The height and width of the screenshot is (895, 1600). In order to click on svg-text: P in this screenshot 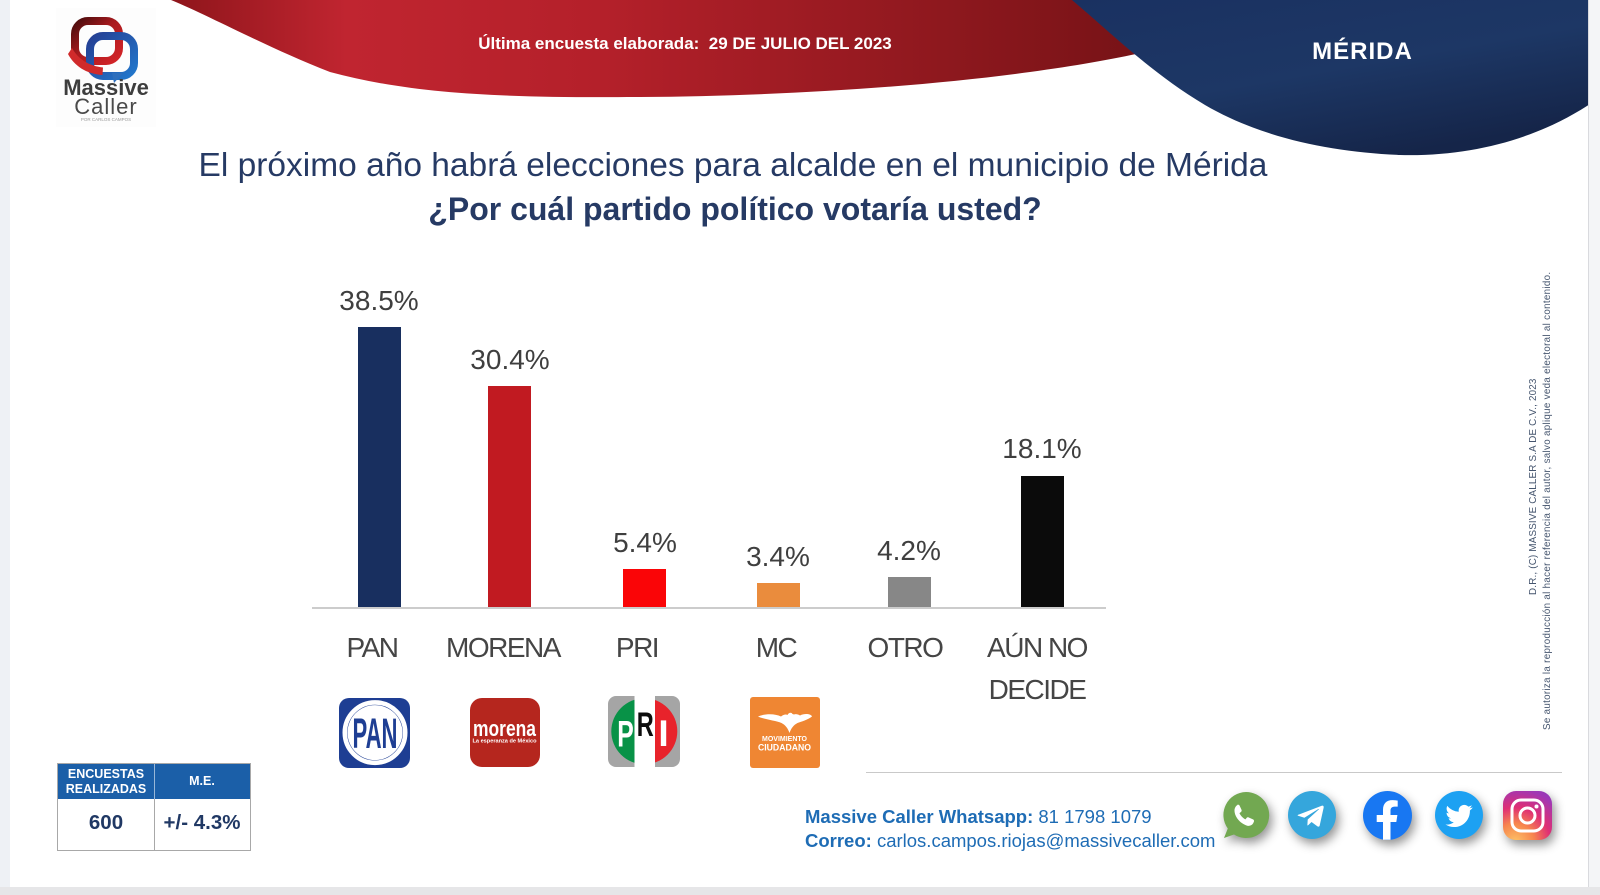, I will do `click(625, 734)`.